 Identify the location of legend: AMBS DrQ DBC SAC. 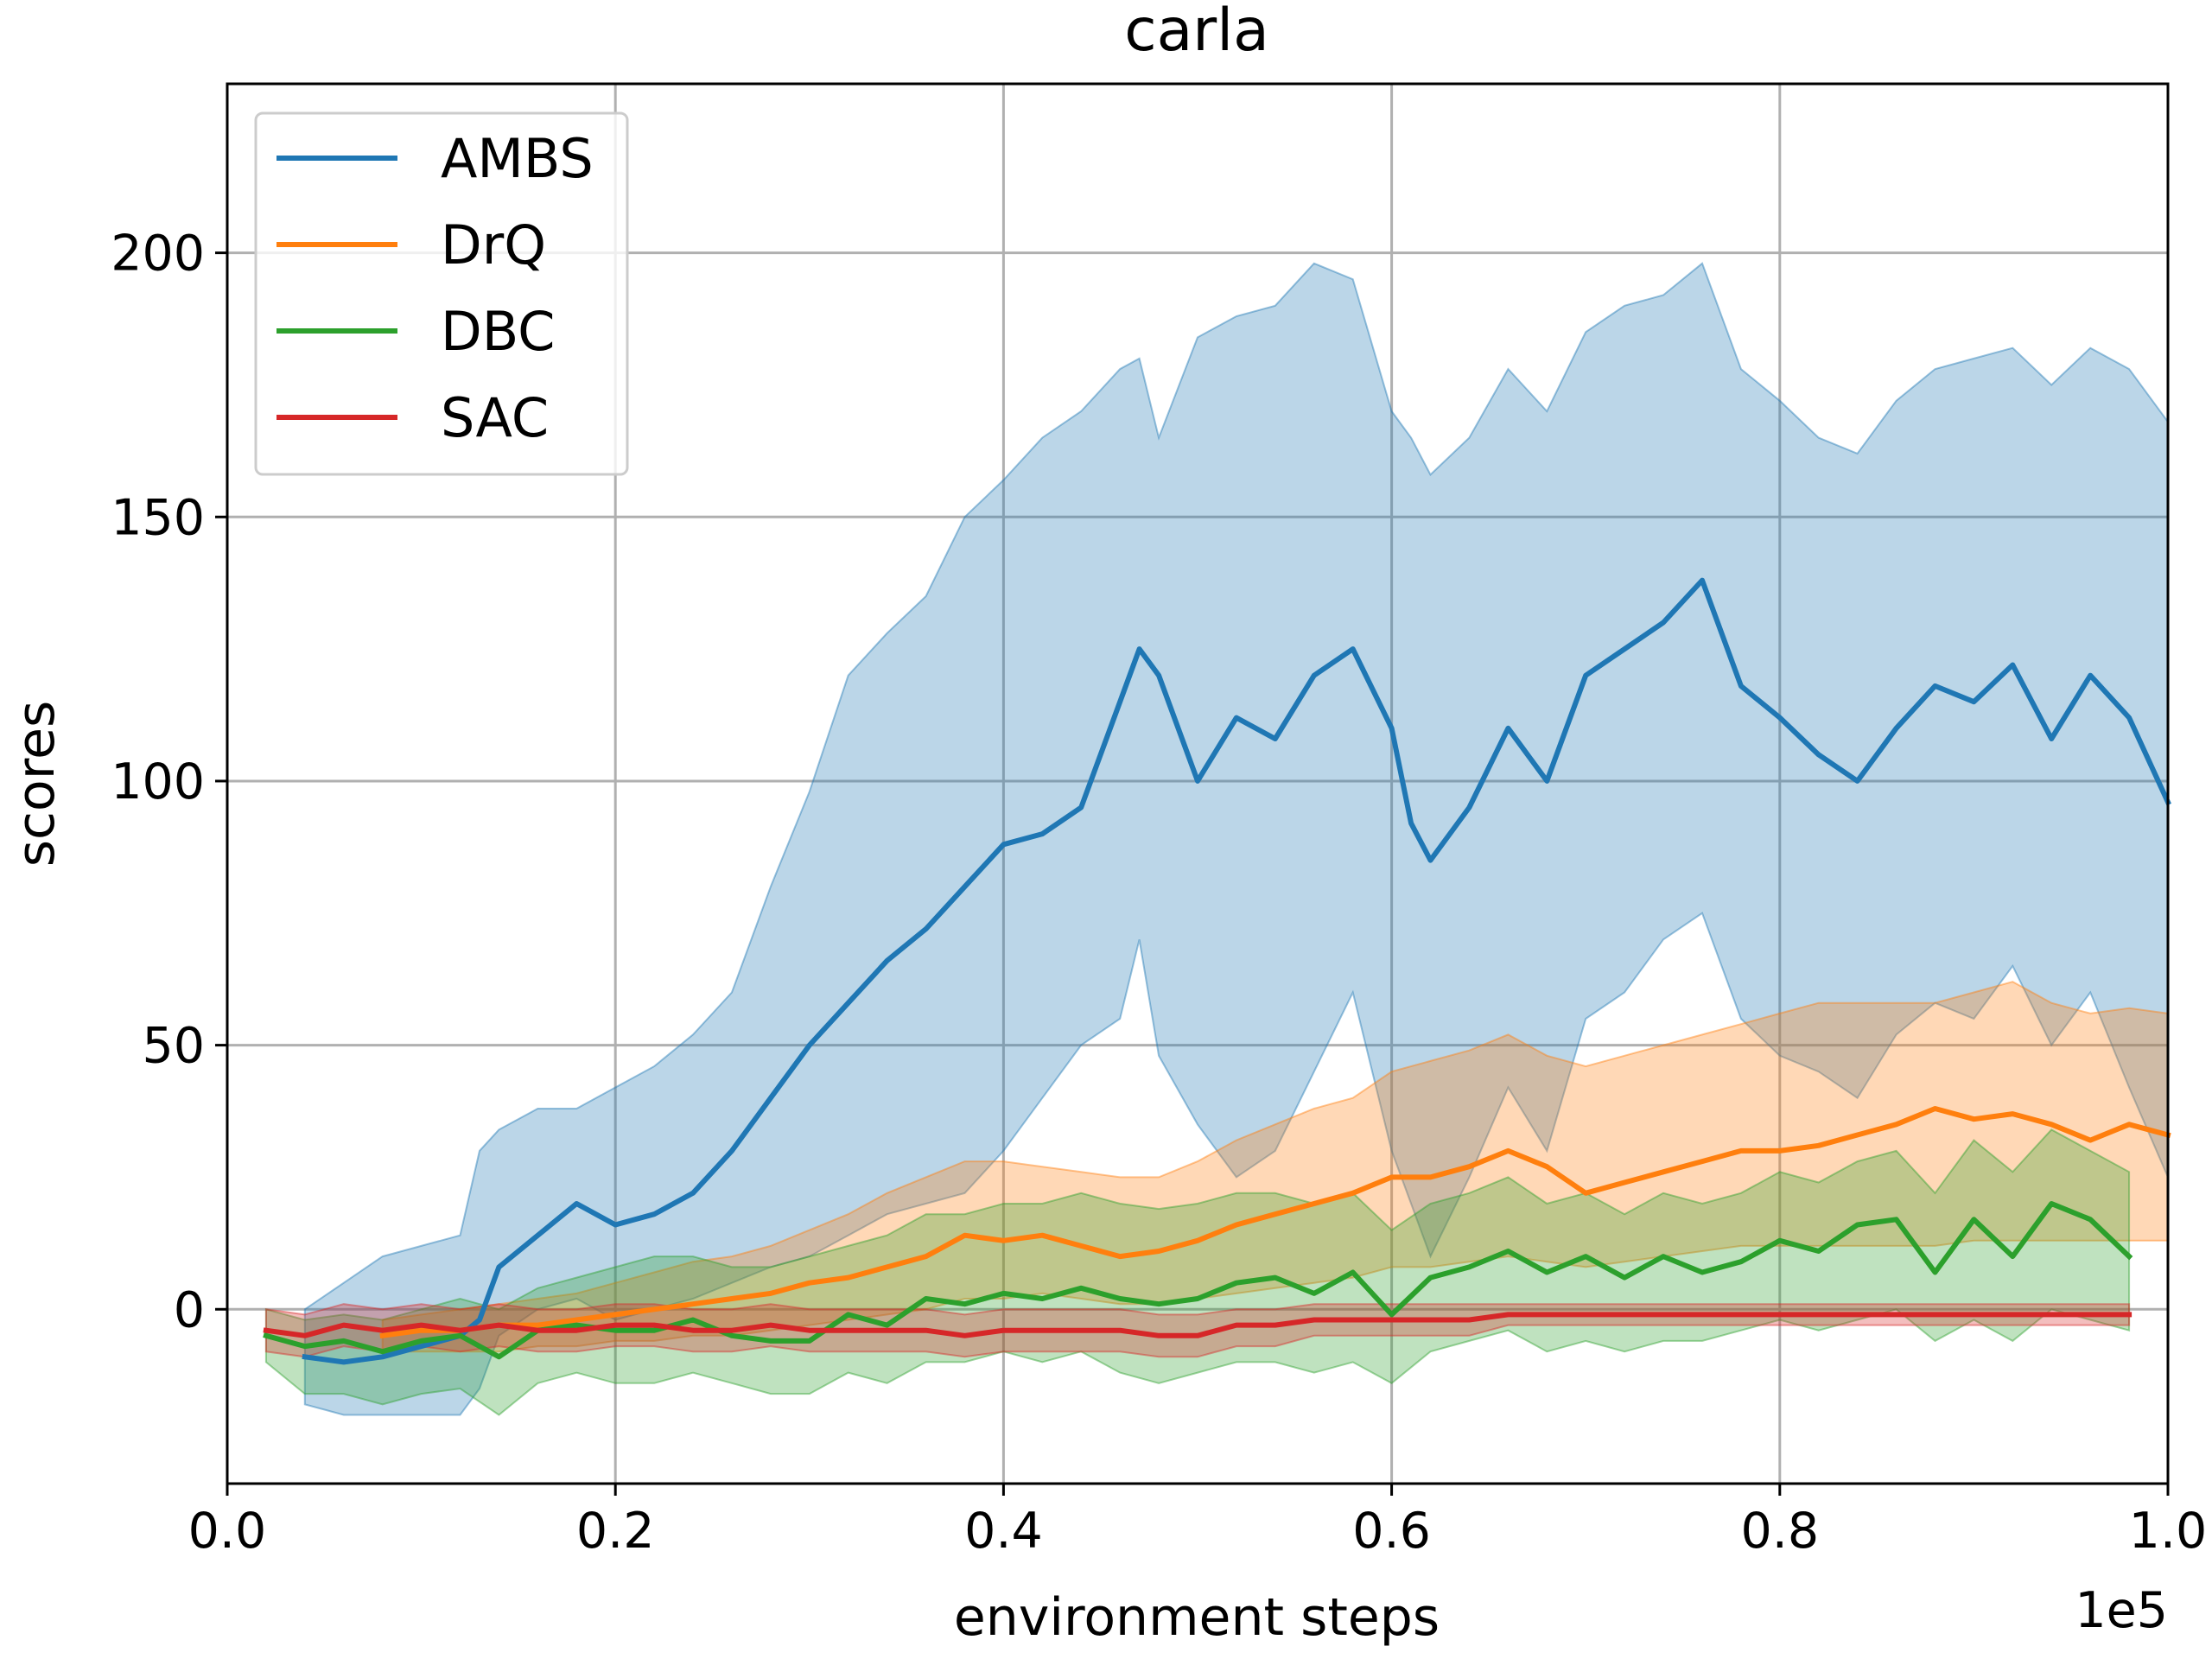
(441, 293).